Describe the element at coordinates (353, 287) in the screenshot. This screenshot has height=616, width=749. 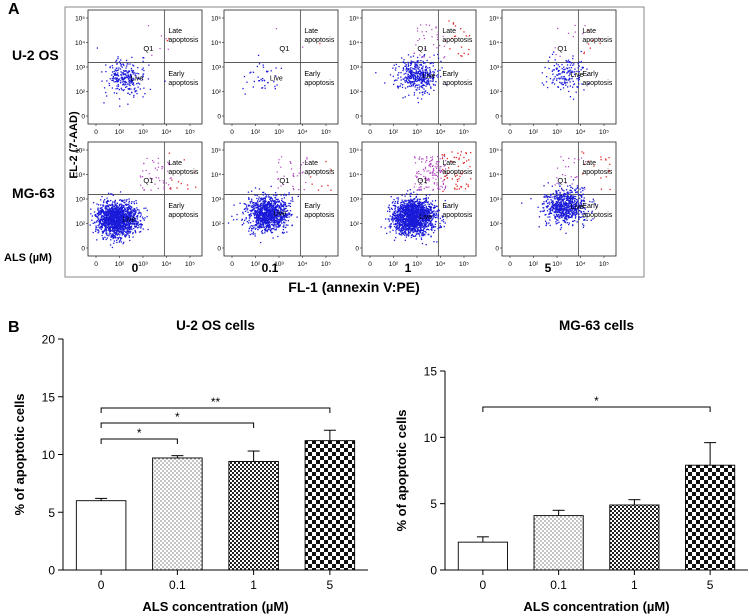
I see `panel-a-x-axis-label: FL-1 (annexin V:PE)` at that location.